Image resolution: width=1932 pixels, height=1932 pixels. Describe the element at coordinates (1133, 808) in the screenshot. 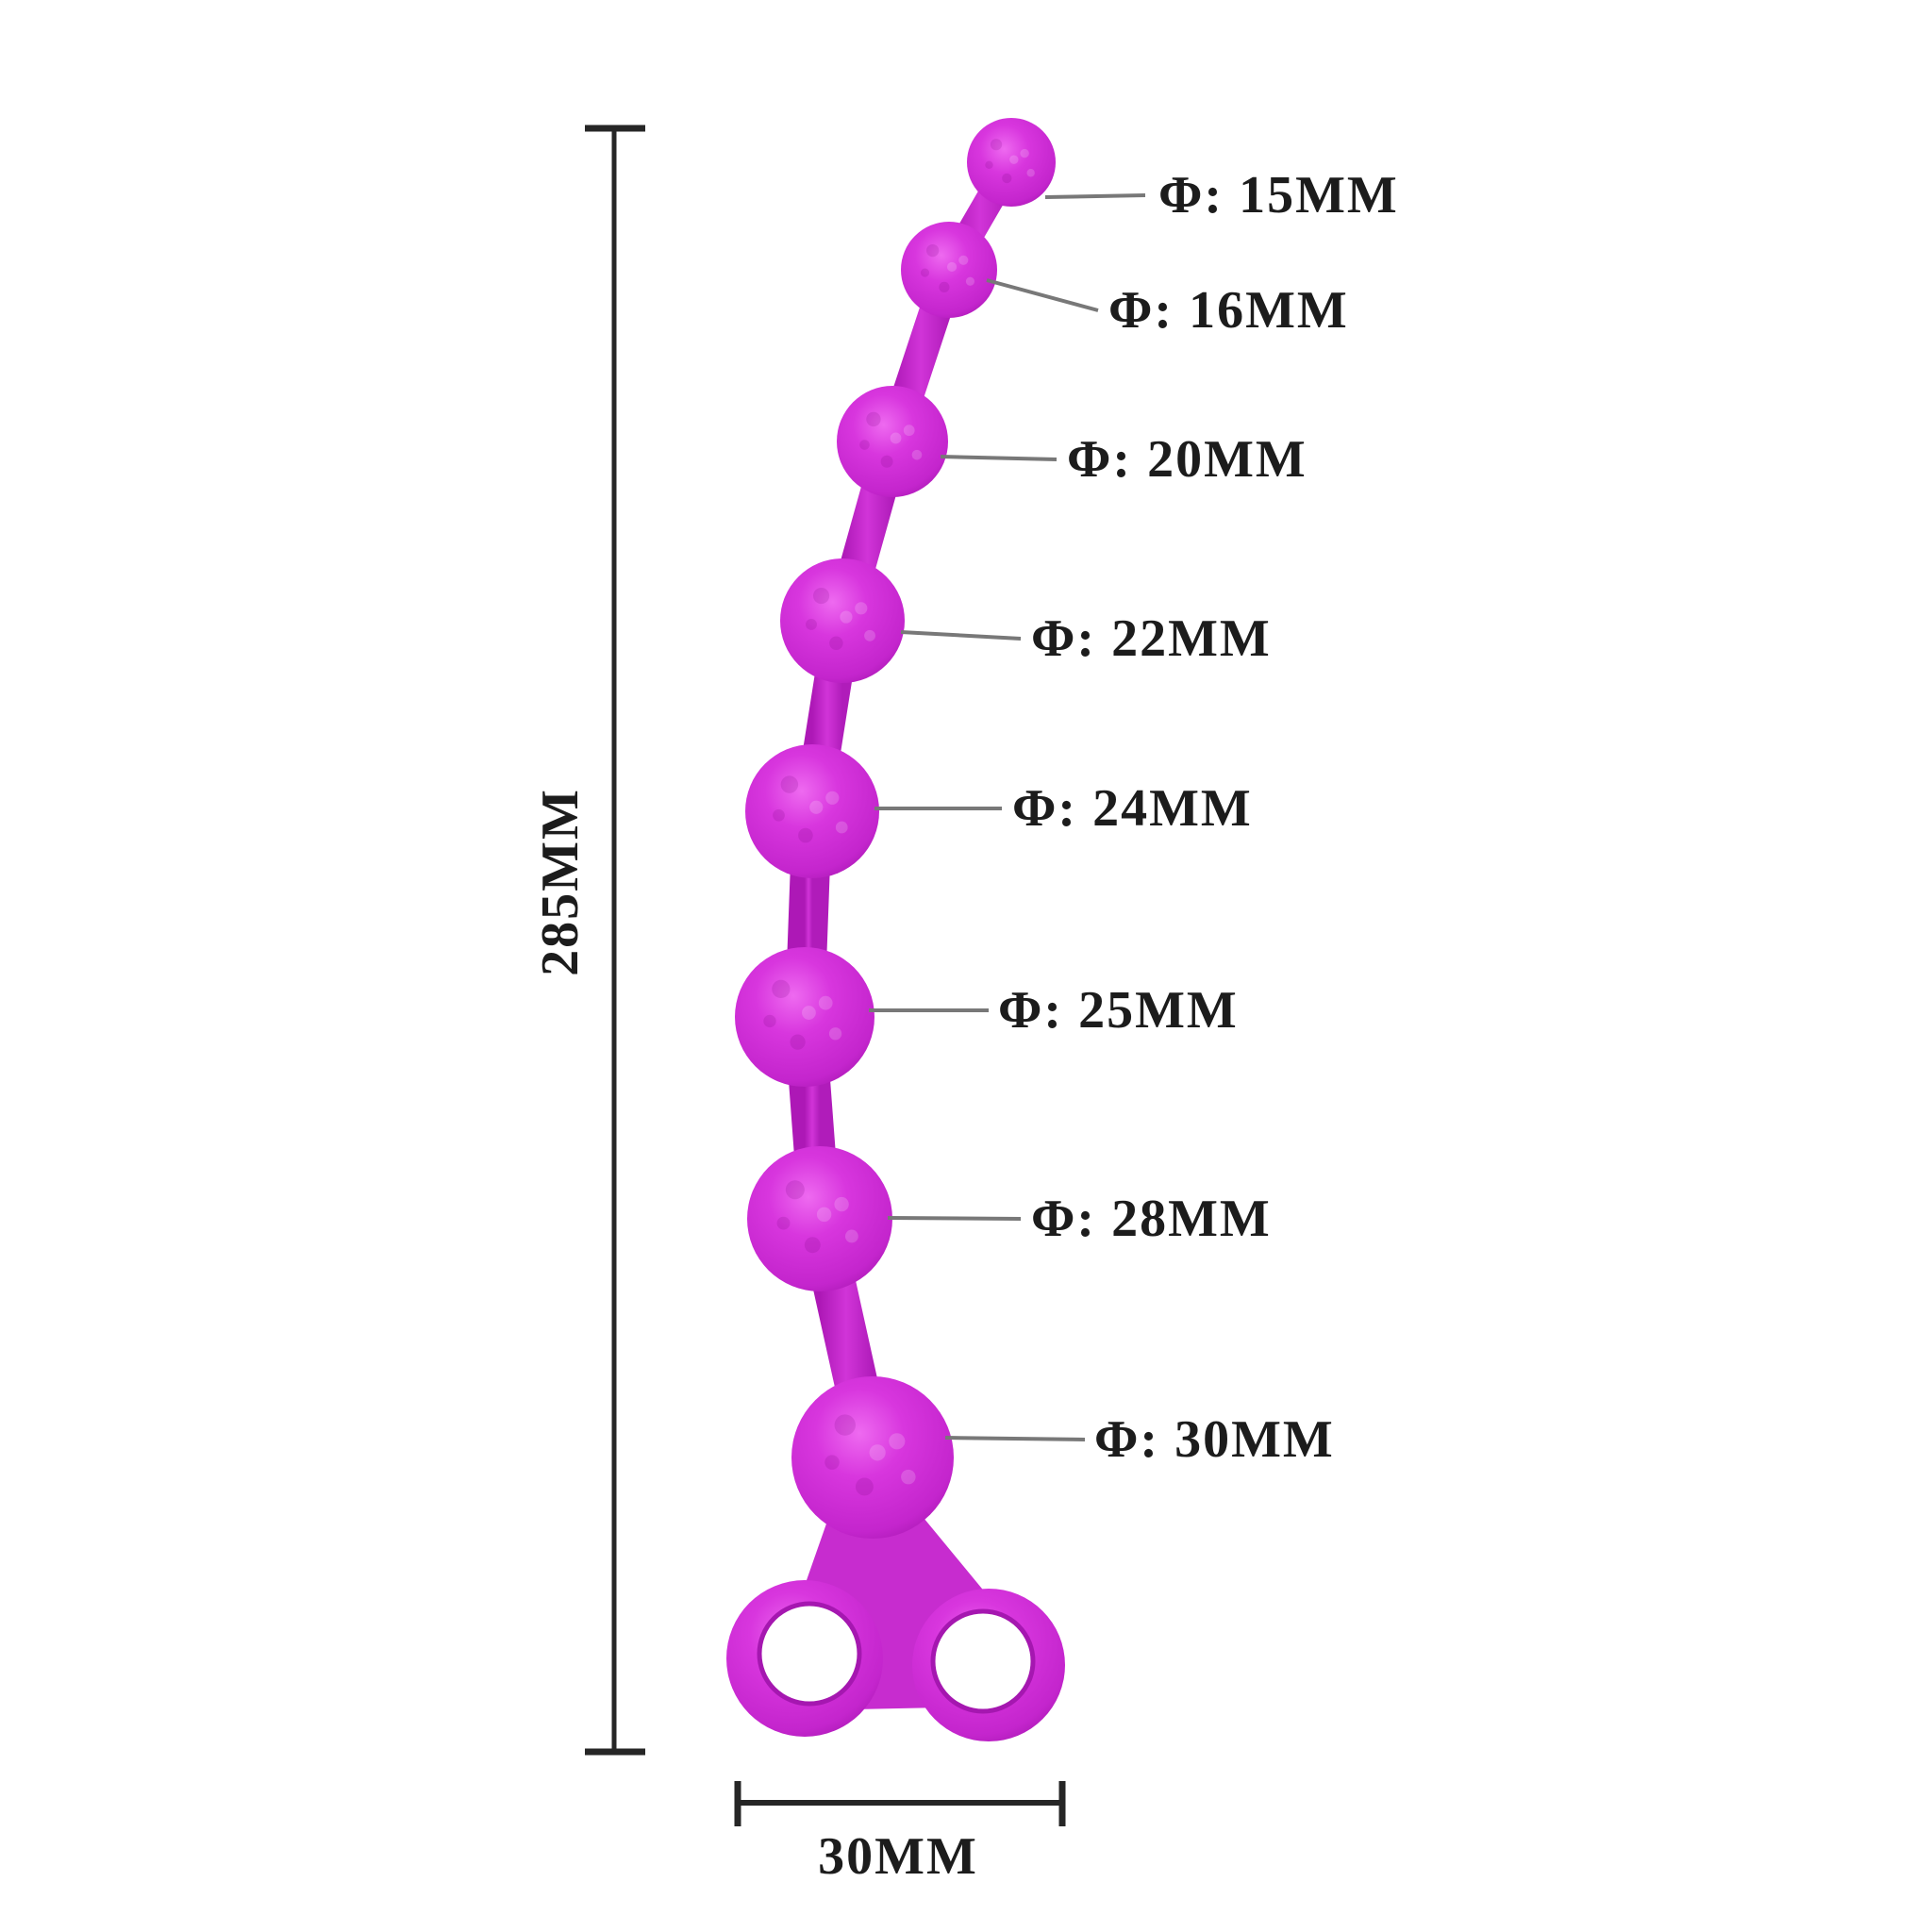

I see `bead-label-24mm: Φ: 24MM` at that location.